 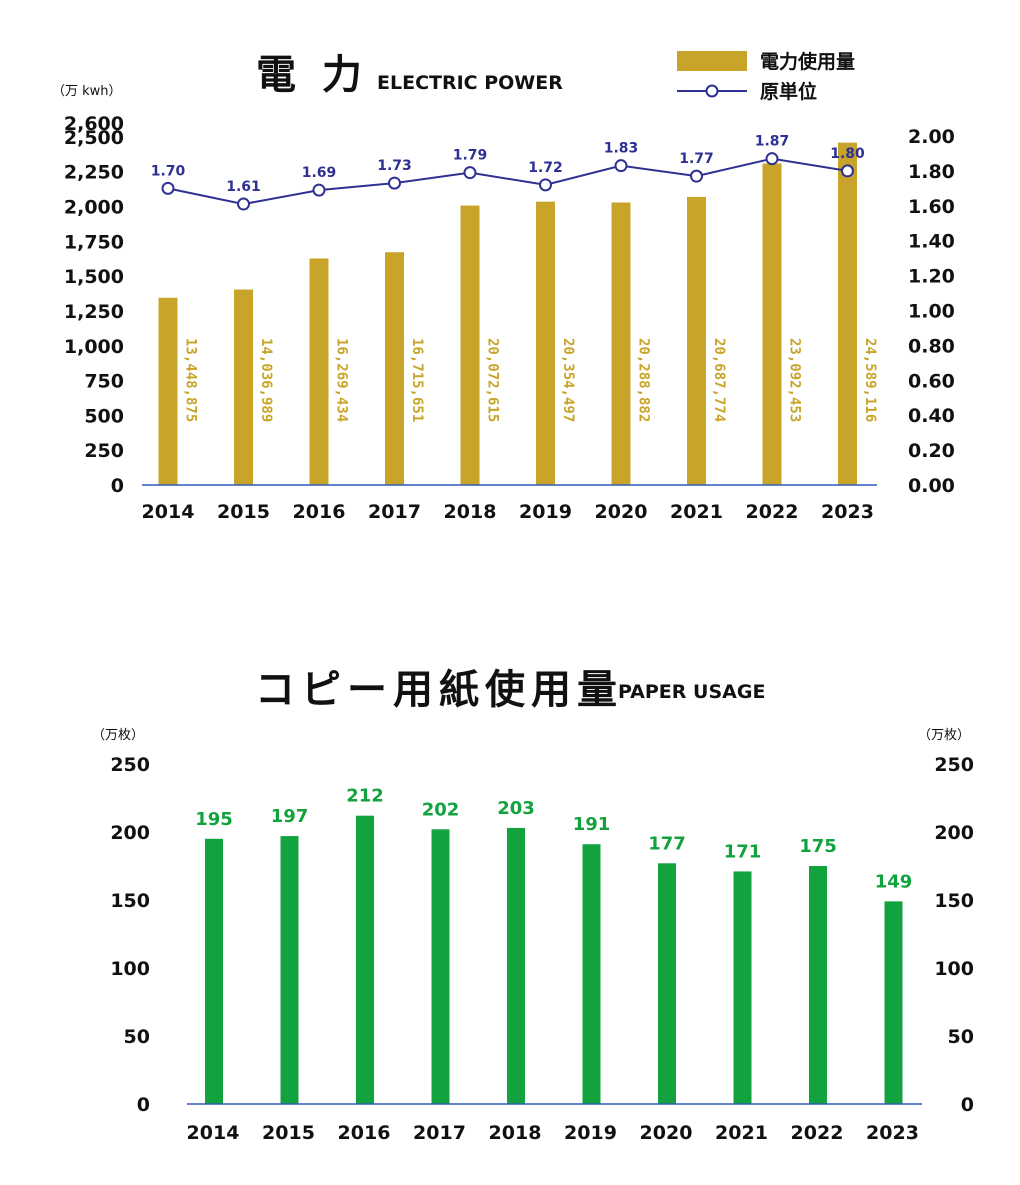 What do you see at coordinates (931, 416) in the screenshot?
I see `right-tick-label: 0.40` at bounding box center [931, 416].